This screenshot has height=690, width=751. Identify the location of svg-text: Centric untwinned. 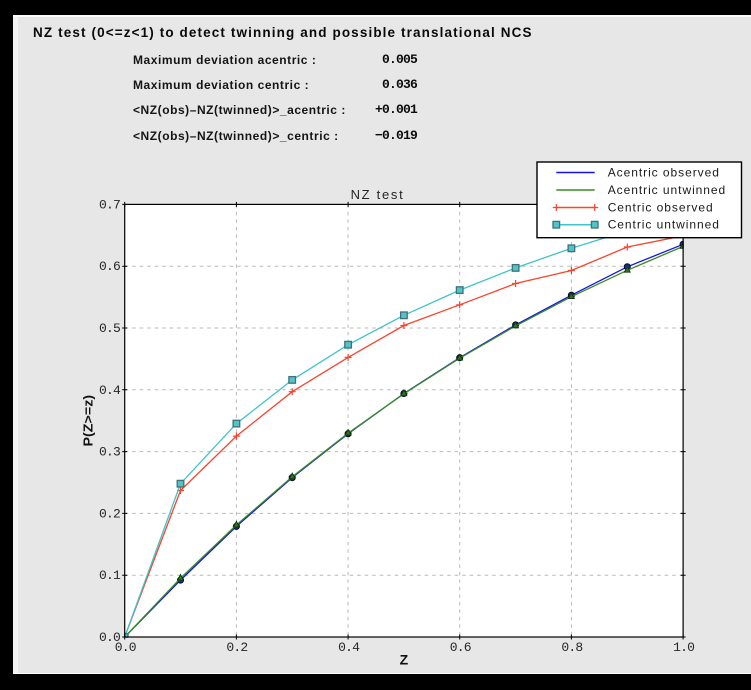
(664, 225).